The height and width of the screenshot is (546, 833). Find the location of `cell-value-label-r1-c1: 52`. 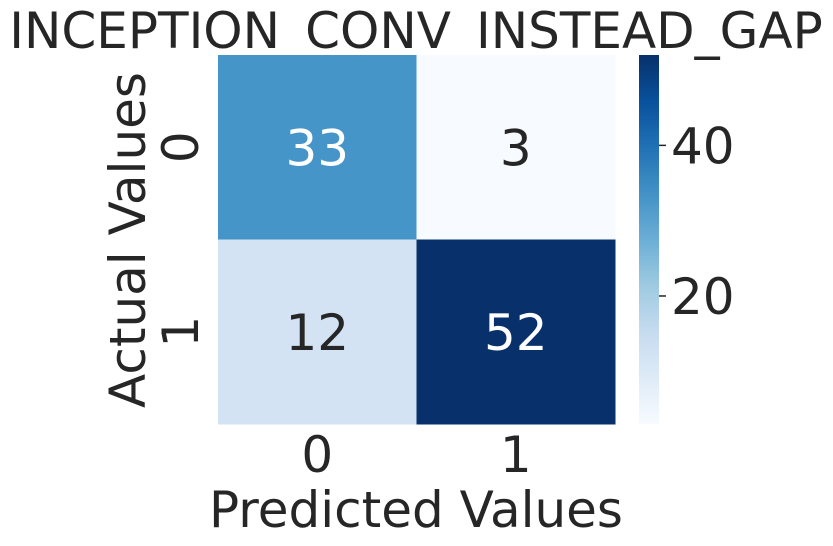

cell-value-label-r1-c1: 52 is located at coordinates (516, 333).